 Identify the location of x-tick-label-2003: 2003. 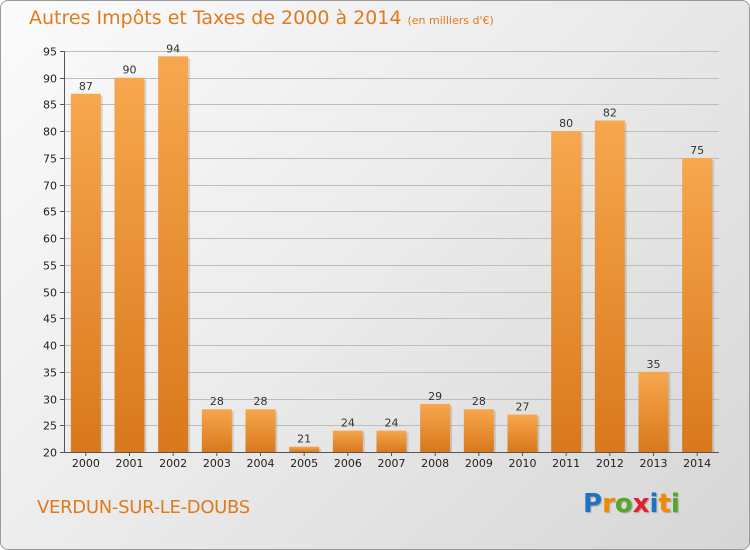
(217, 463).